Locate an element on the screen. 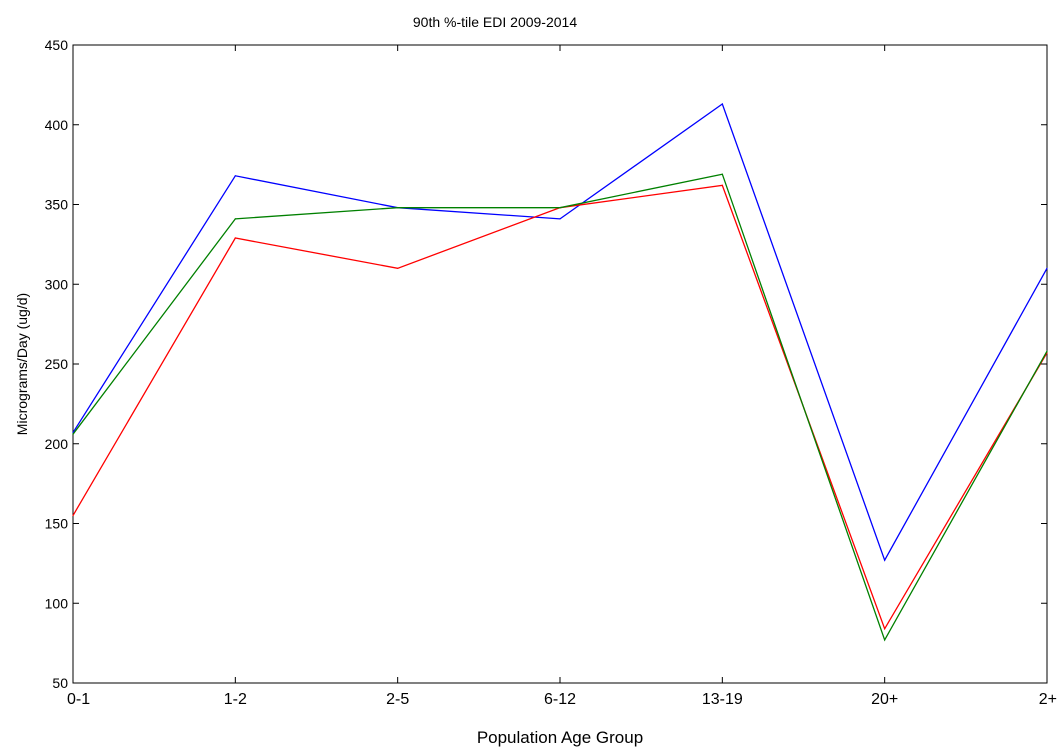 The height and width of the screenshot is (752, 1063). y-tick-label: 200 is located at coordinates (57, 444).